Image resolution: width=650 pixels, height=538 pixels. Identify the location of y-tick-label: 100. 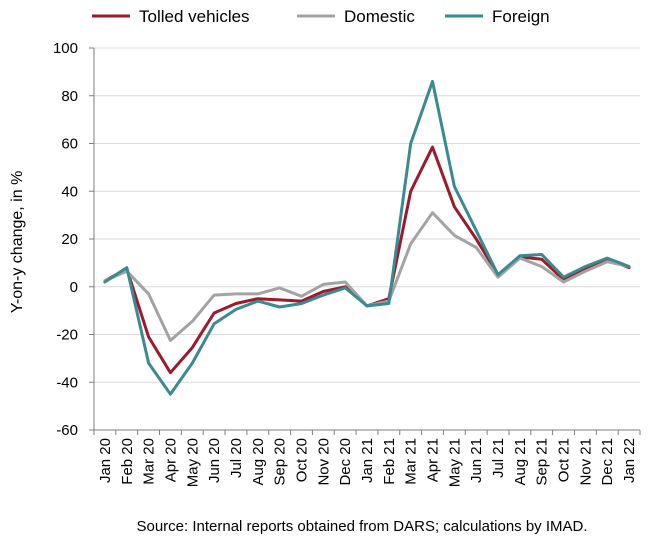
(65, 48).